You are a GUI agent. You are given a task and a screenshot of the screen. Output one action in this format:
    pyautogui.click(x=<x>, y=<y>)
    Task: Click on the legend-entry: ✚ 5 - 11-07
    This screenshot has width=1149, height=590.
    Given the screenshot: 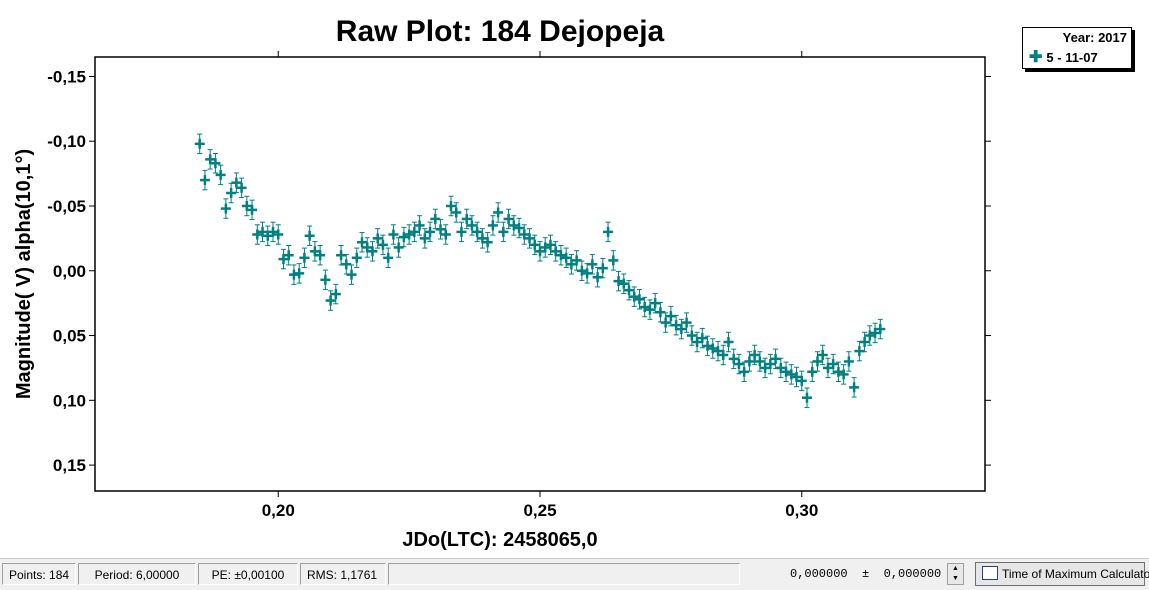 What is the action you would take?
    pyautogui.click(x=1063, y=58)
    